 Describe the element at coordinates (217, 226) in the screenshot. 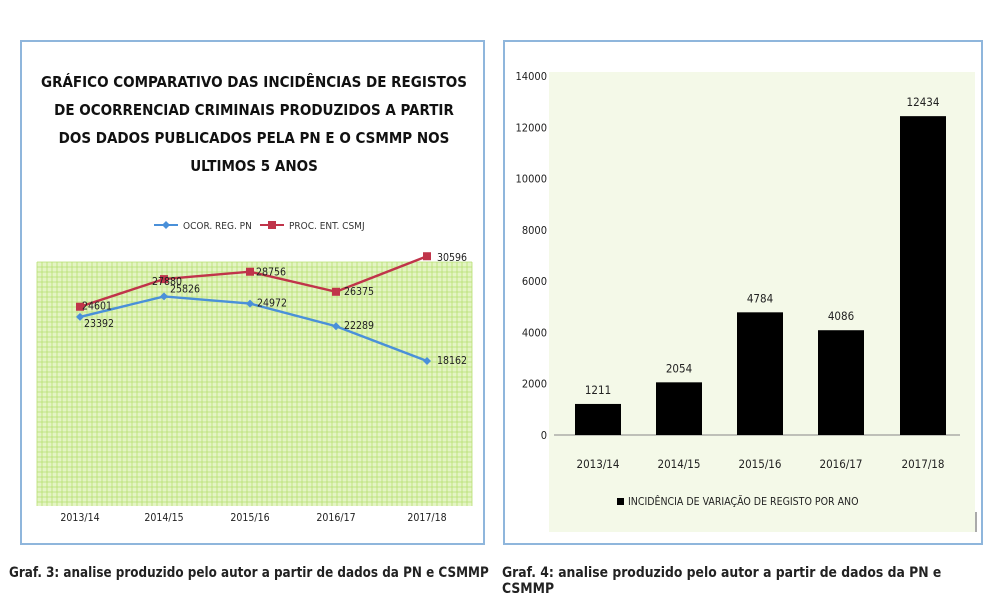

I see `legend-label: OCOR. REG. PN` at that location.